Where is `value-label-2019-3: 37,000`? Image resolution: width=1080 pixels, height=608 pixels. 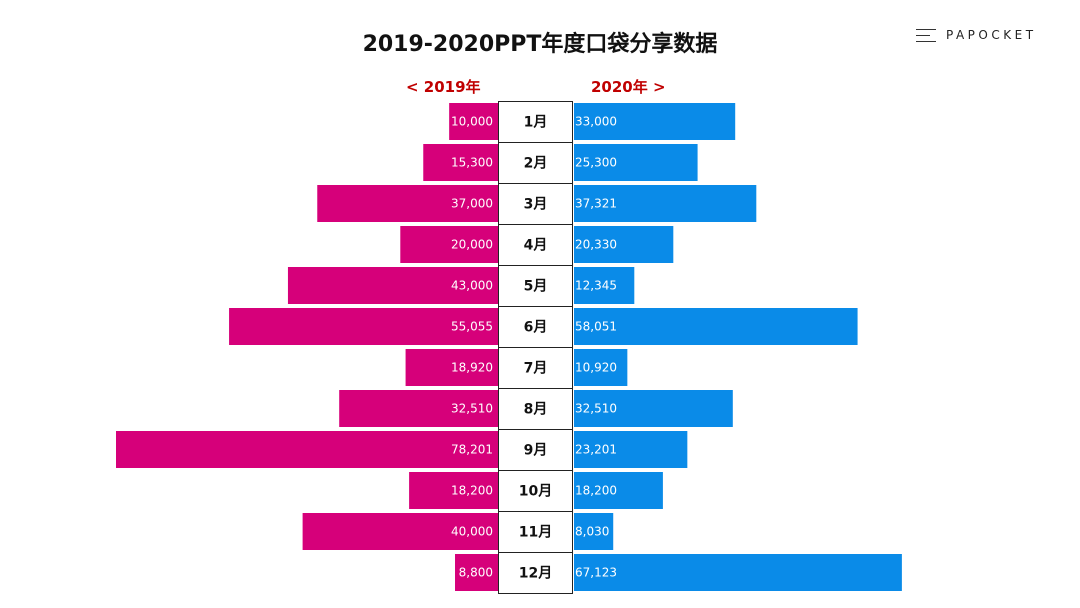 value-label-2019-3: 37,000 is located at coordinates (472, 204).